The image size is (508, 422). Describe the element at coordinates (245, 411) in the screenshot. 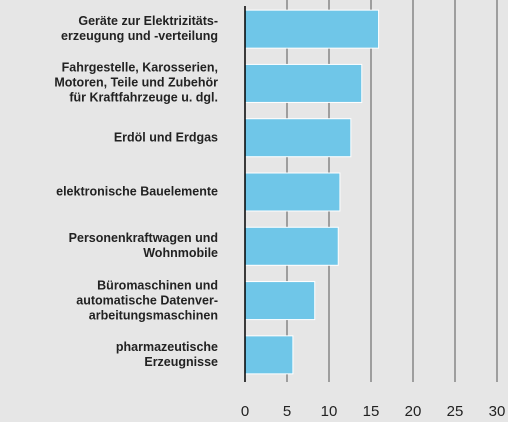

I see `x-tick-label: 0` at that location.